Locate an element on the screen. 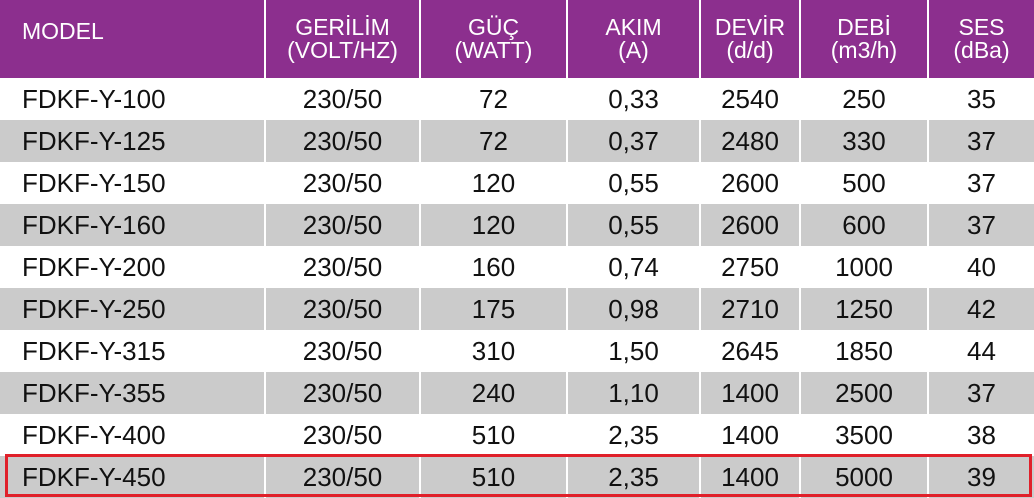 Image resolution: width=1034 pixels, height=498 pixels. table-row: FDKF-Y-125 230/50 72 0,37 2480 330 37 is located at coordinates (517, 141).